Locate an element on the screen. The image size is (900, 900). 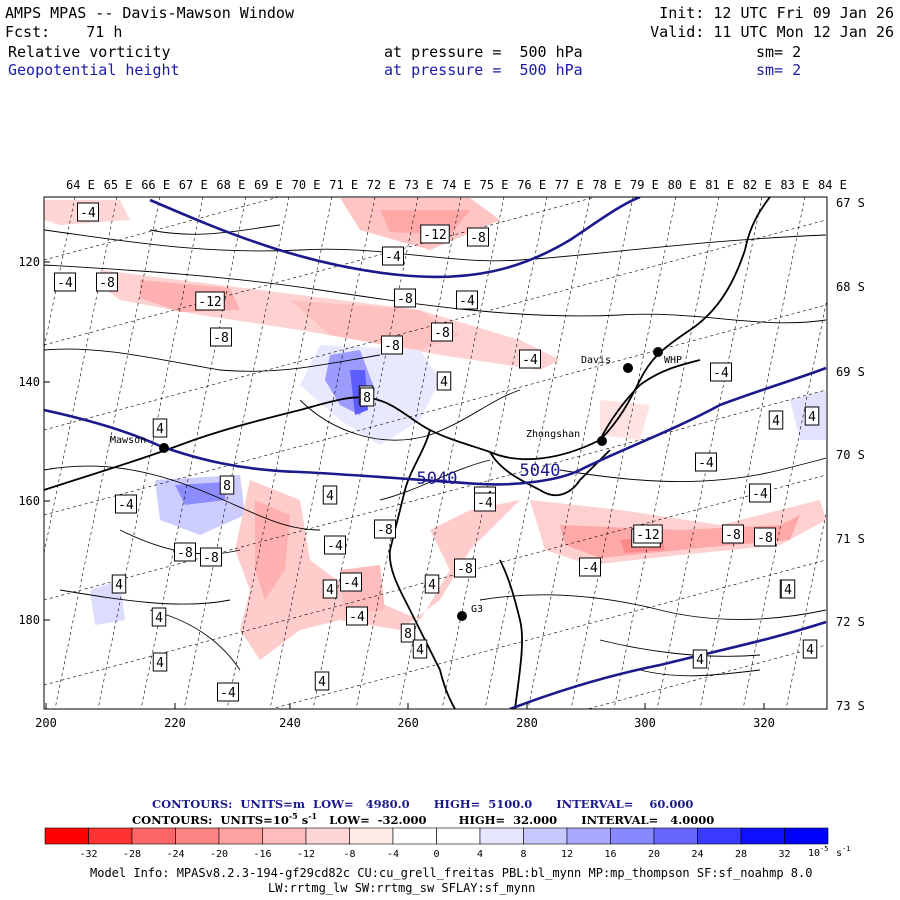
valid-time: Valid: 11 UTC Mon 12 Jan 26 is located at coordinates (772, 32).